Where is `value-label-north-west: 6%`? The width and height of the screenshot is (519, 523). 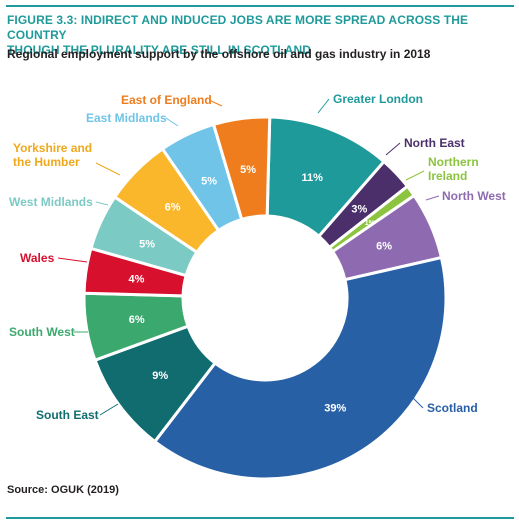
value-label-north-west: 6% is located at coordinates (384, 247).